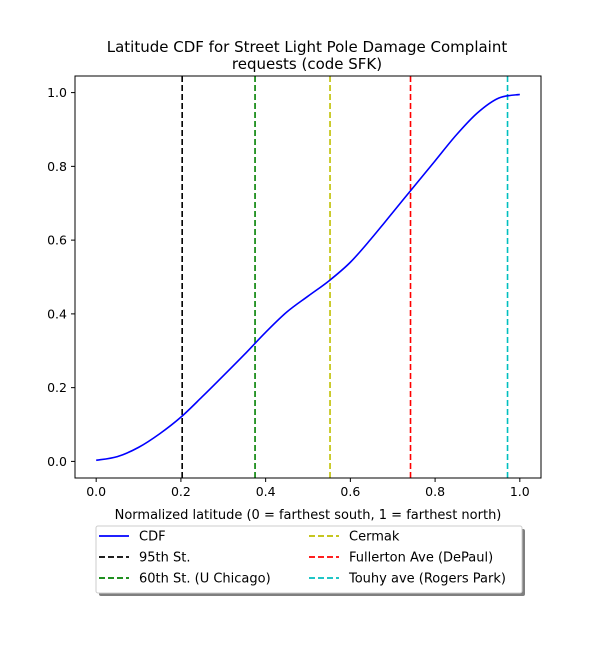 The width and height of the screenshot is (600, 650). I want to click on y-tick-label-0: 0.0, so click(57, 461).